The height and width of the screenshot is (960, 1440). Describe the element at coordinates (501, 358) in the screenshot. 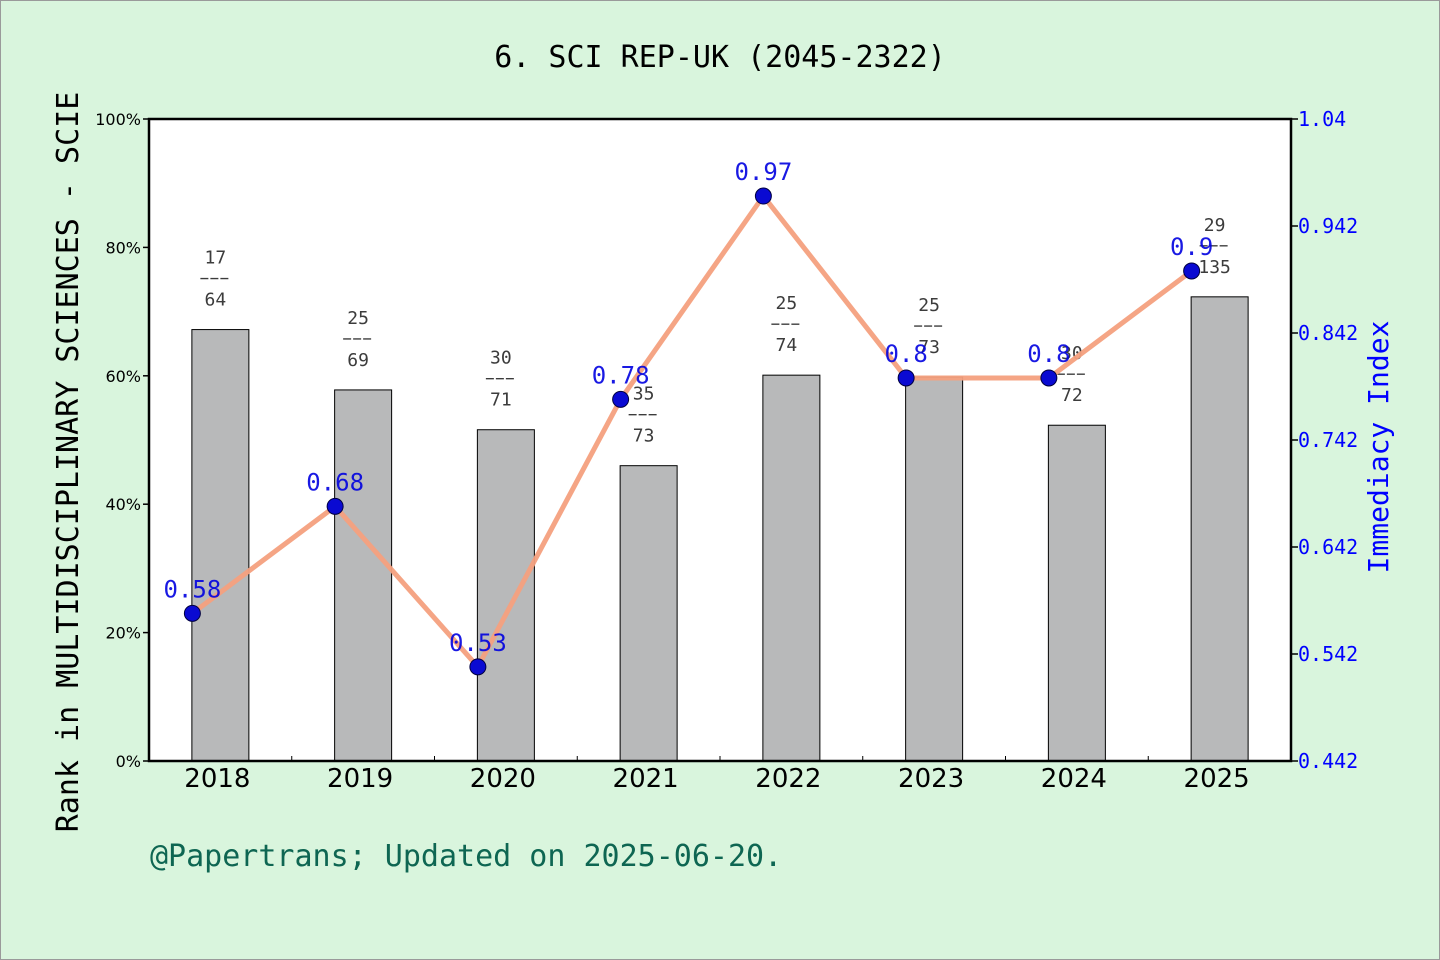

I see `rank-numerator: 30` at that location.